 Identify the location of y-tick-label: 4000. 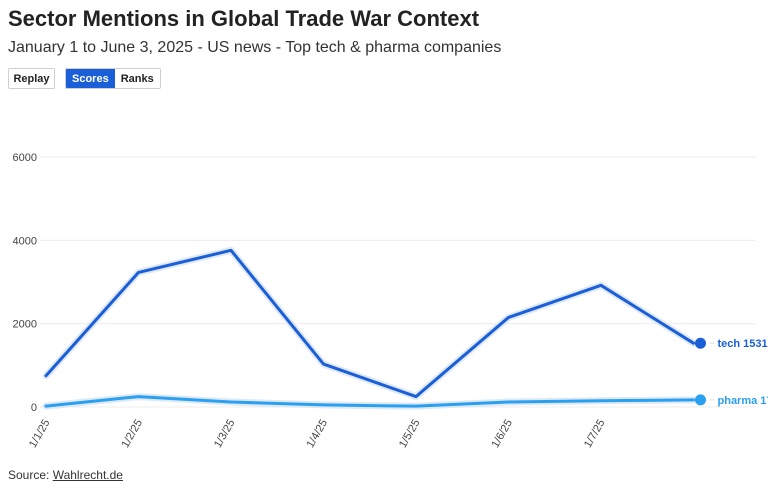
(25, 241).